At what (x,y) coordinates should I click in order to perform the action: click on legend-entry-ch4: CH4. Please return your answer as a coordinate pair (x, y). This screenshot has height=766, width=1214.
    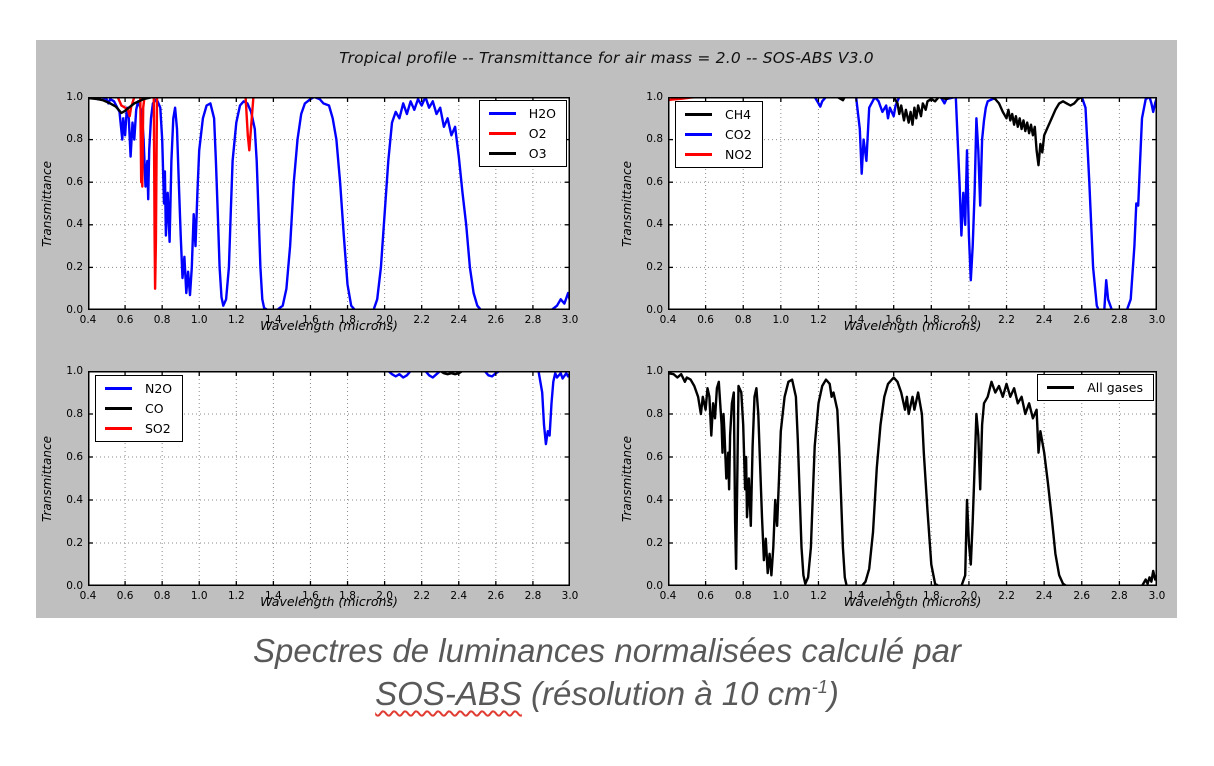
    Looking at the image, I should click on (718, 114).